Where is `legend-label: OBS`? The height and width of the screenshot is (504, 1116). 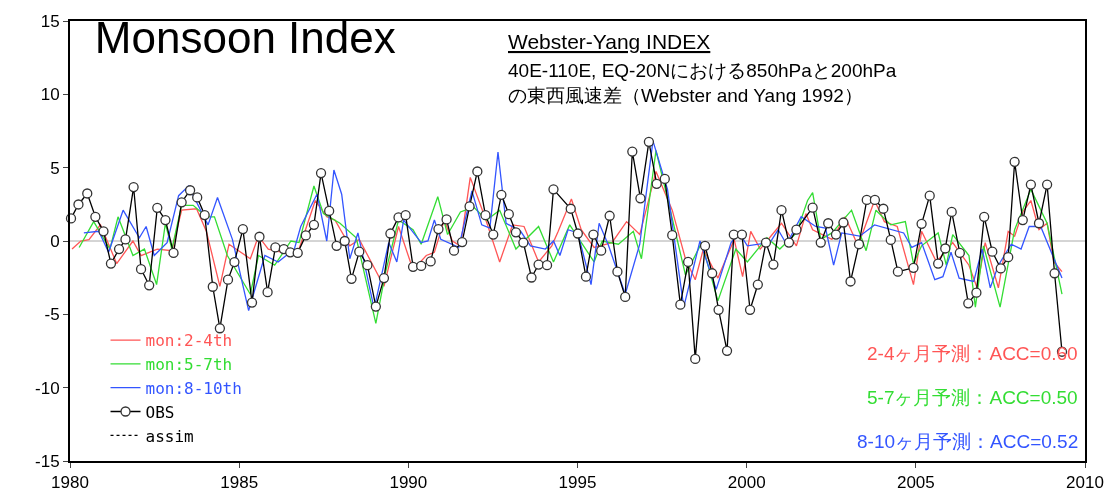
legend-label: OBS is located at coordinates (160, 412).